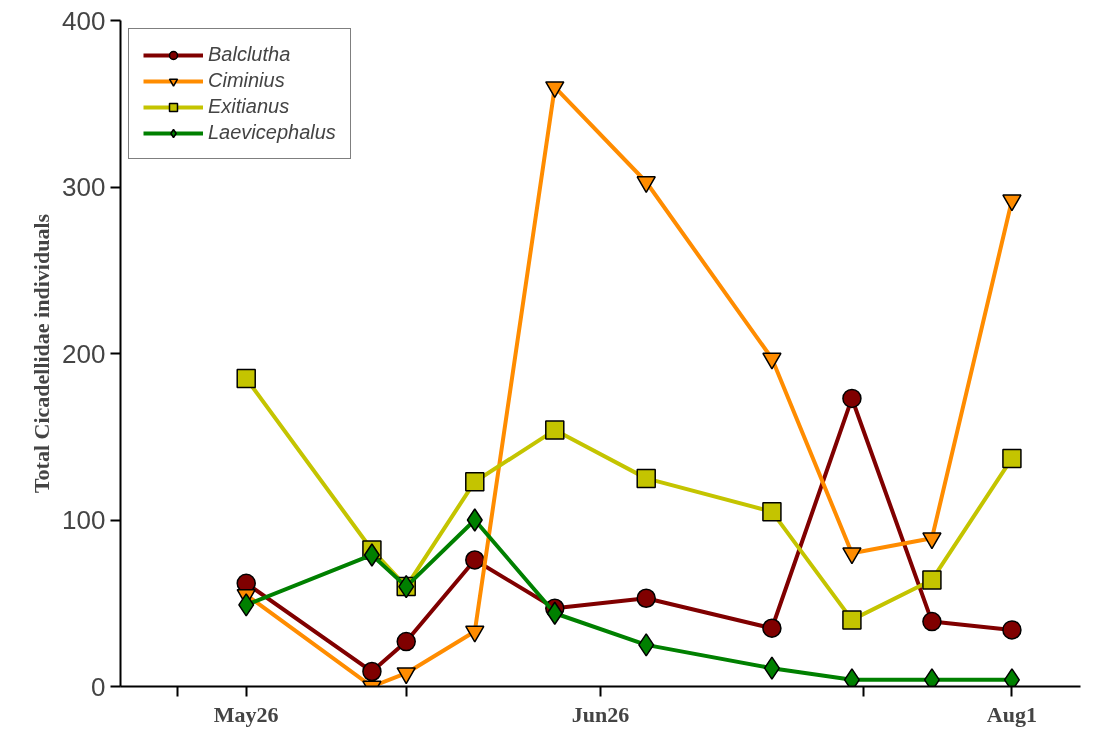 The height and width of the screenshot is (740, 1094). Describe the element at coordinates (246, 714) in the screenshot. I see `x-tick-label: May26` at that location.